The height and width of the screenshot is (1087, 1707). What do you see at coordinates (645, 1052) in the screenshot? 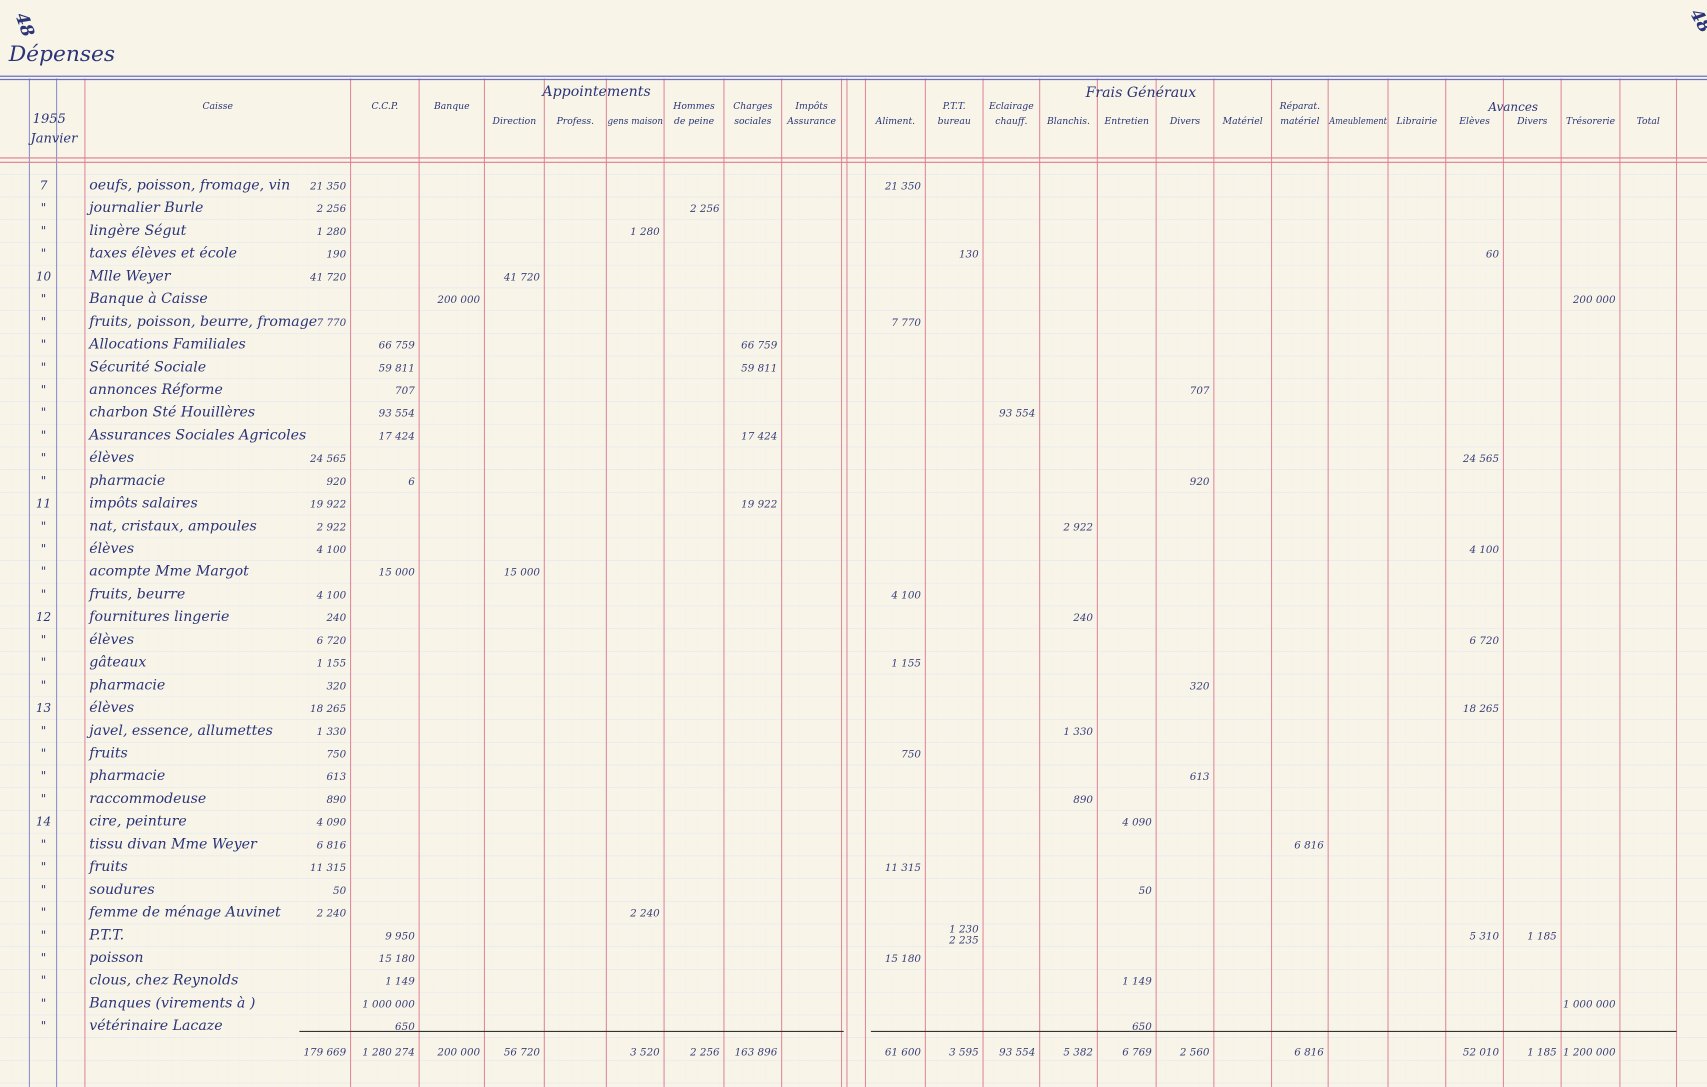
I see `amount: 3 520` at bounding box center [645, 1052].